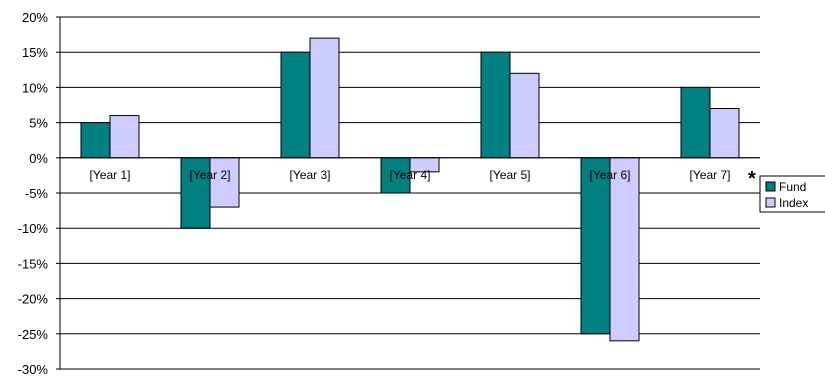 The height and width of the screenshot is (376, 825). I want to click on legend-swatch-index, so click(770, 202).